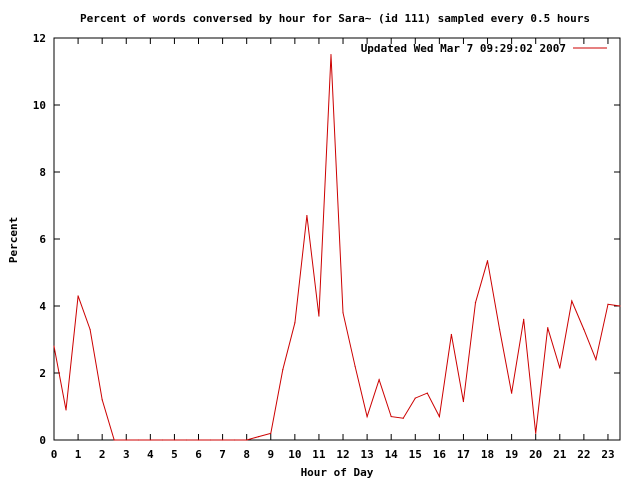 The height and width of the screenshot is (480, 640). Describe the element at coordinates (392, 454) in the screenshot. I see `x-tick-label: 14` at that location.